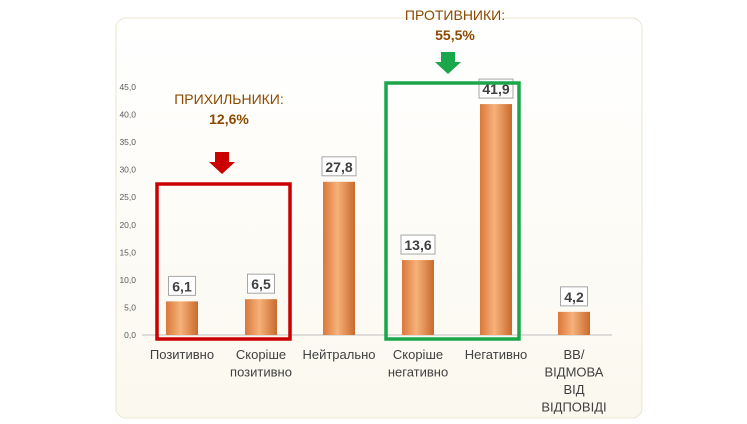 The image size is (747, 424). I want to click on group-value: 55,5%, so click(455, 35).